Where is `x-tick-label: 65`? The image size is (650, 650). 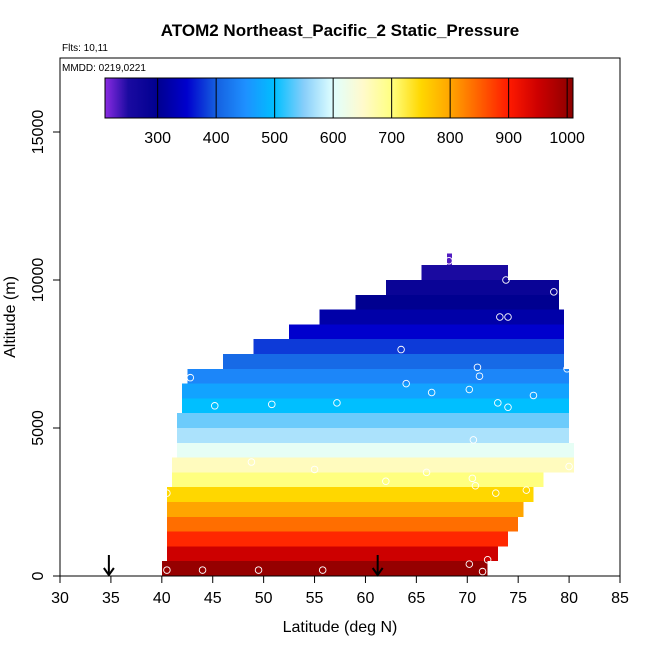
x-tick-label: 65 is located at coordinates (416, 598).